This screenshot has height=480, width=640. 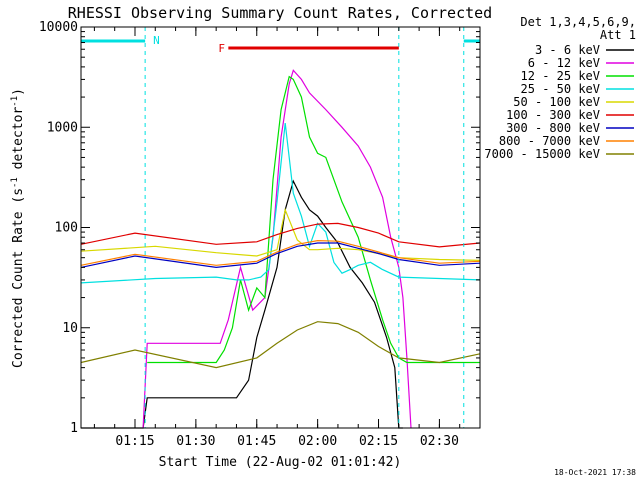 What do you see at coordinates (18, 92) in the screenshot?
I see `y-axis-label-end: )` at bounding box center [18, 92].